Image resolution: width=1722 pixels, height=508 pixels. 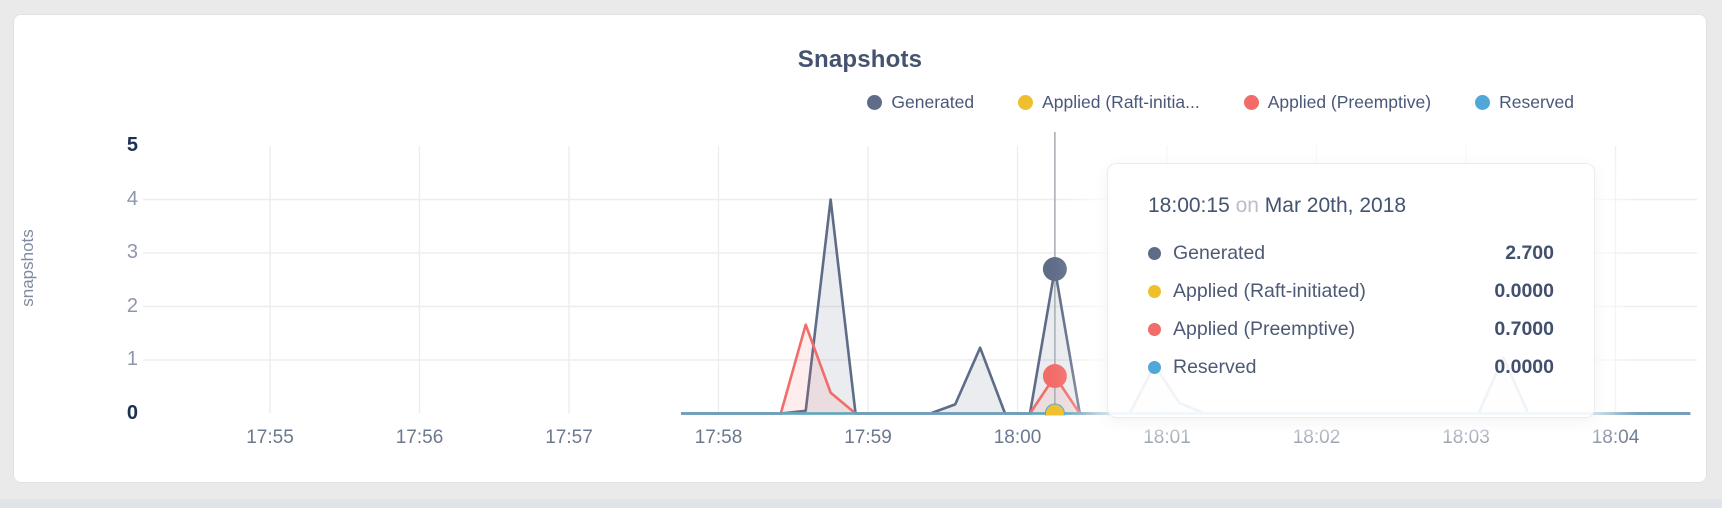 What do you see at coordinates (1335, 205) in the screenshot?
I see `tooltip-date: Mar 20th, 2018` at bounding box center [1335, 205].